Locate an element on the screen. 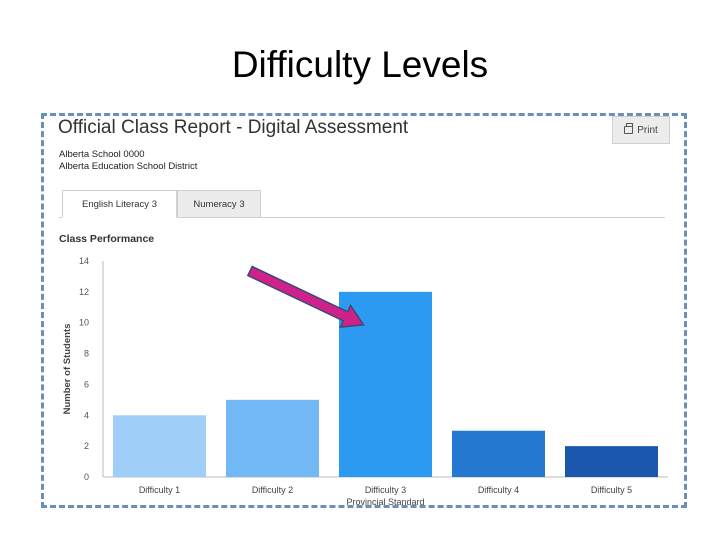  highlight-arrow is located at coordinates (305, 296).